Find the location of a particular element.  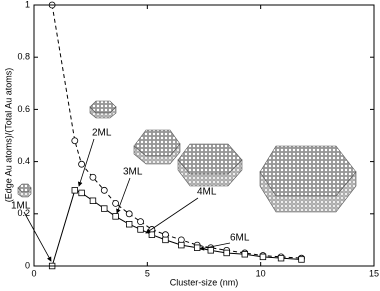

annotation: 2ML is located at coordinates (102, 133).